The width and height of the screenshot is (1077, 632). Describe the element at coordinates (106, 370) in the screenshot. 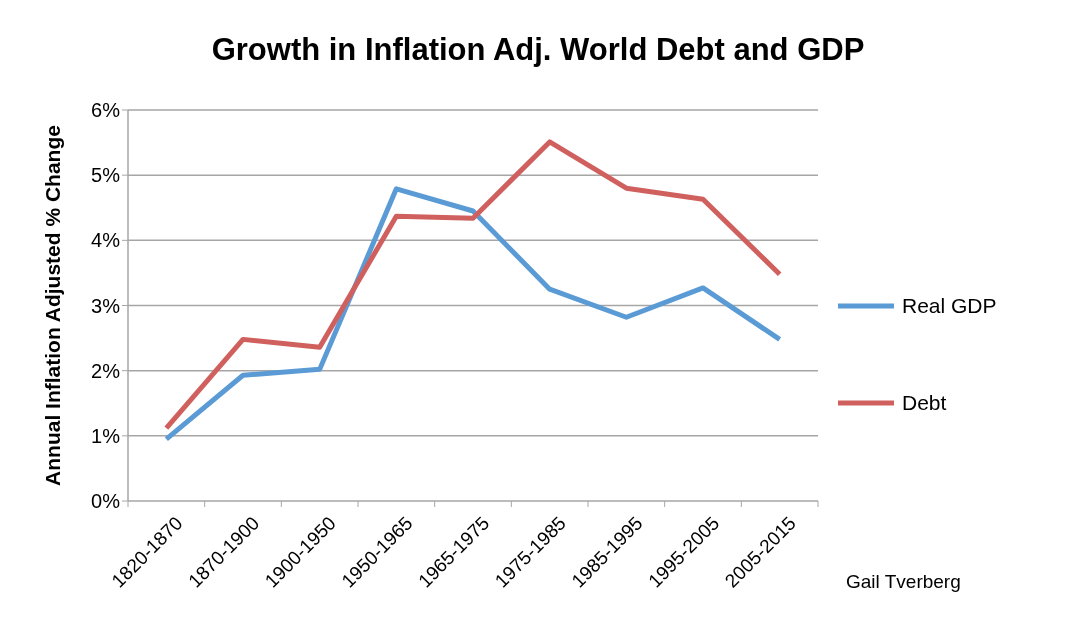

I see `y-tick-label: 2%` at that location.